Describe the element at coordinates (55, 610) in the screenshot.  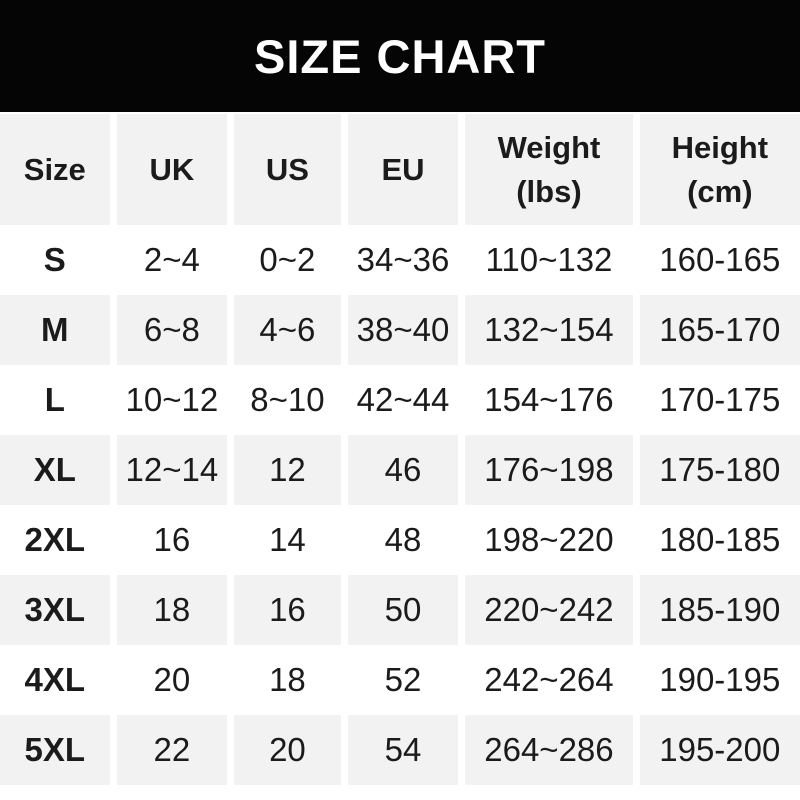
I see `table-cell: 3XL` at that location.